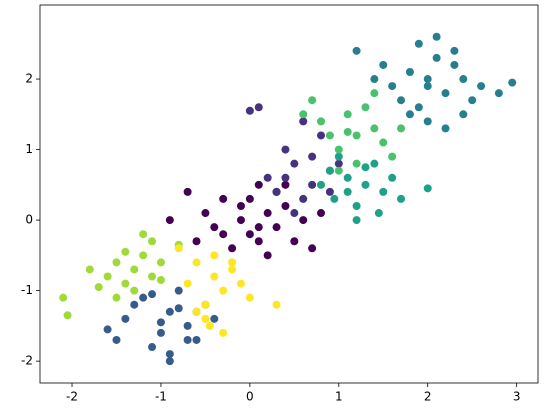 This screenshot has height=413, width=546. I want to click on x-tick-label: 0, so click(250, 397).